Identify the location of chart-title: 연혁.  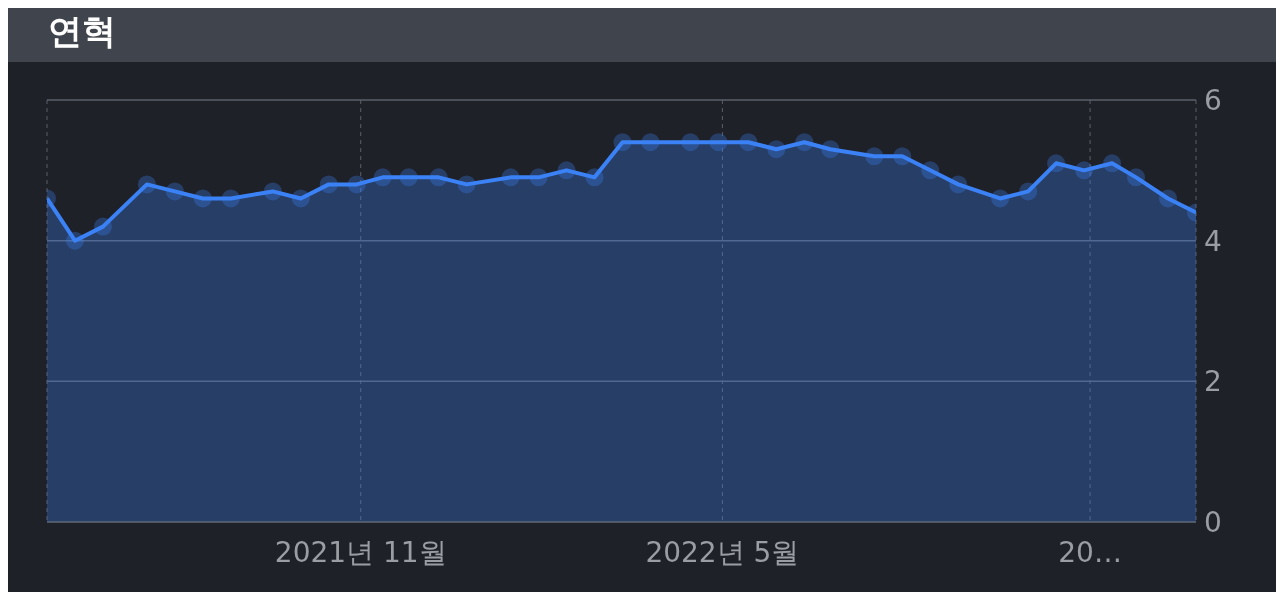
(642, 35).